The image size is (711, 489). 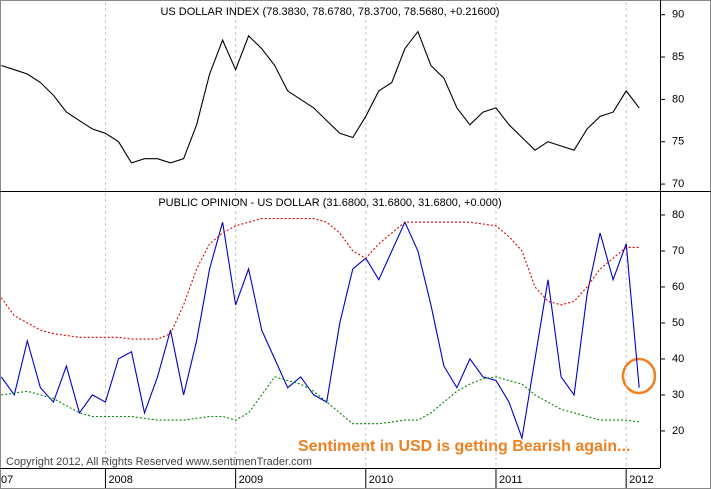 I want to click on y-tick-label: 90, so click(x=678, y=15).